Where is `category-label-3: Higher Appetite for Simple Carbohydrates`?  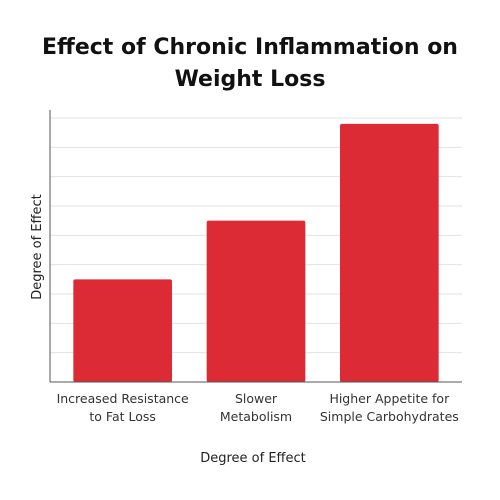 category-label-3: Higher Appetite for Simple Carbohydrates is located at coordinates (389, 407).